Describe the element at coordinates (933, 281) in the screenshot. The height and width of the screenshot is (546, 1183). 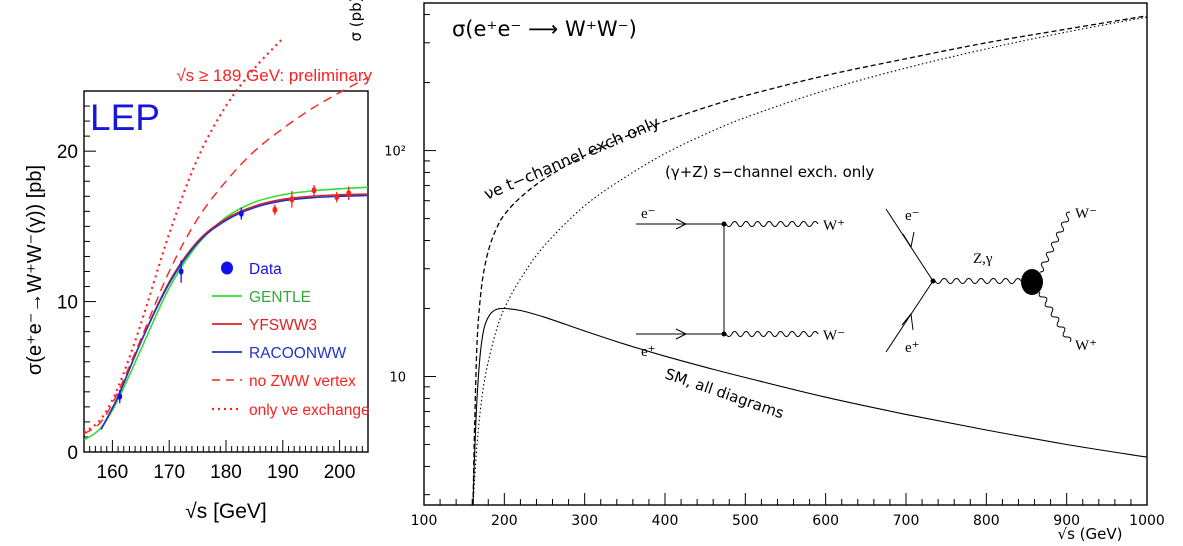
I see `vertex-dot-s` at that location.